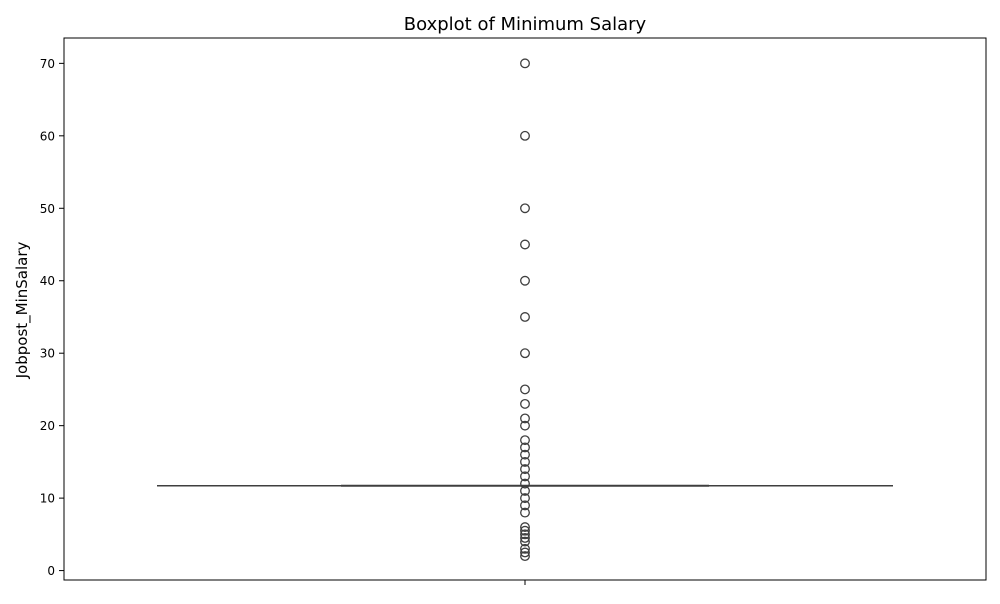  What do you see at coordinates (47, 354) in the screenshot?
I see `y-tick-label: 30` at bounding box center [47, 354].